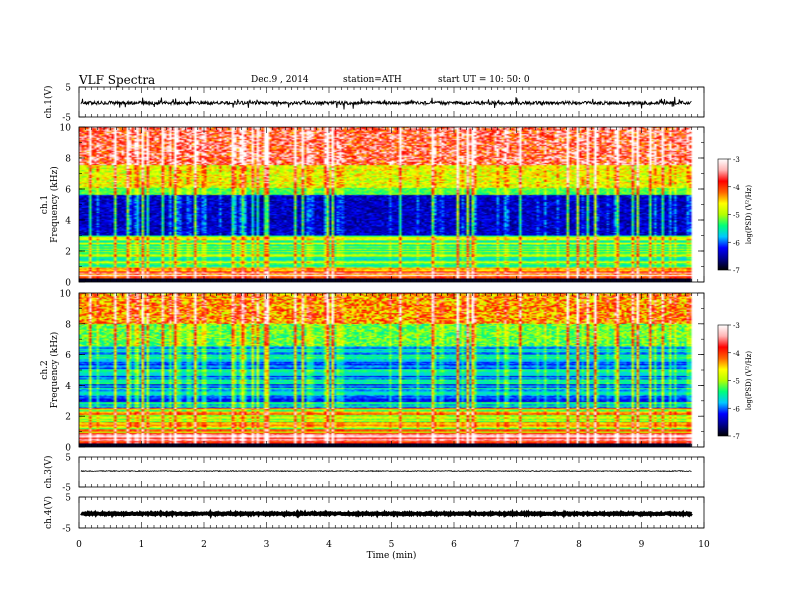 This screenshot has height=612, width=792. I want to click on ch2-spectrogram-colorbar-label: log(PSD) (V²/Hz), so click(749, 380).